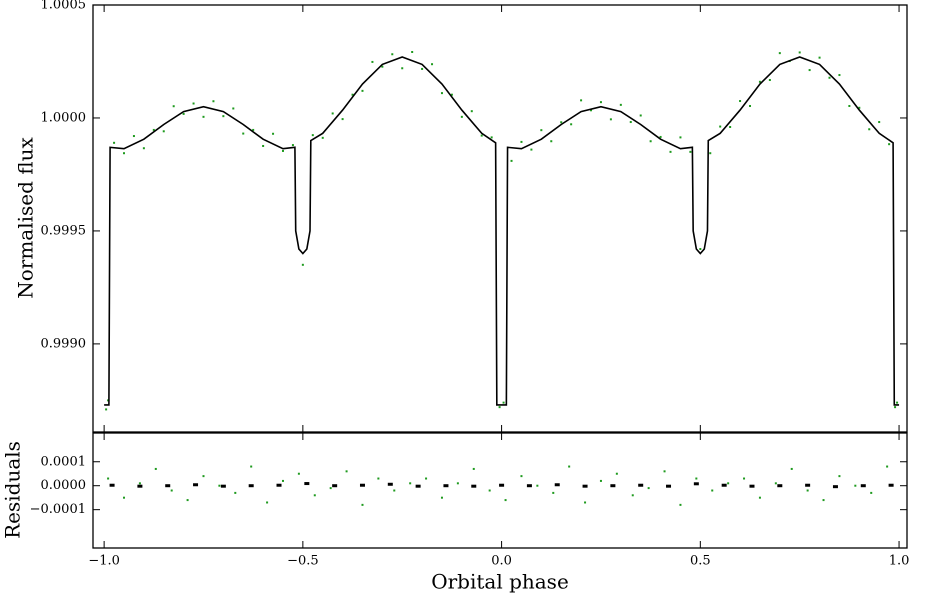 This screenshot has width=926, height=596. What do you see at coordinates (899, 561) in the screenshot?
I see `x-tick-label: 1.0` at bounding box center [899, 561].